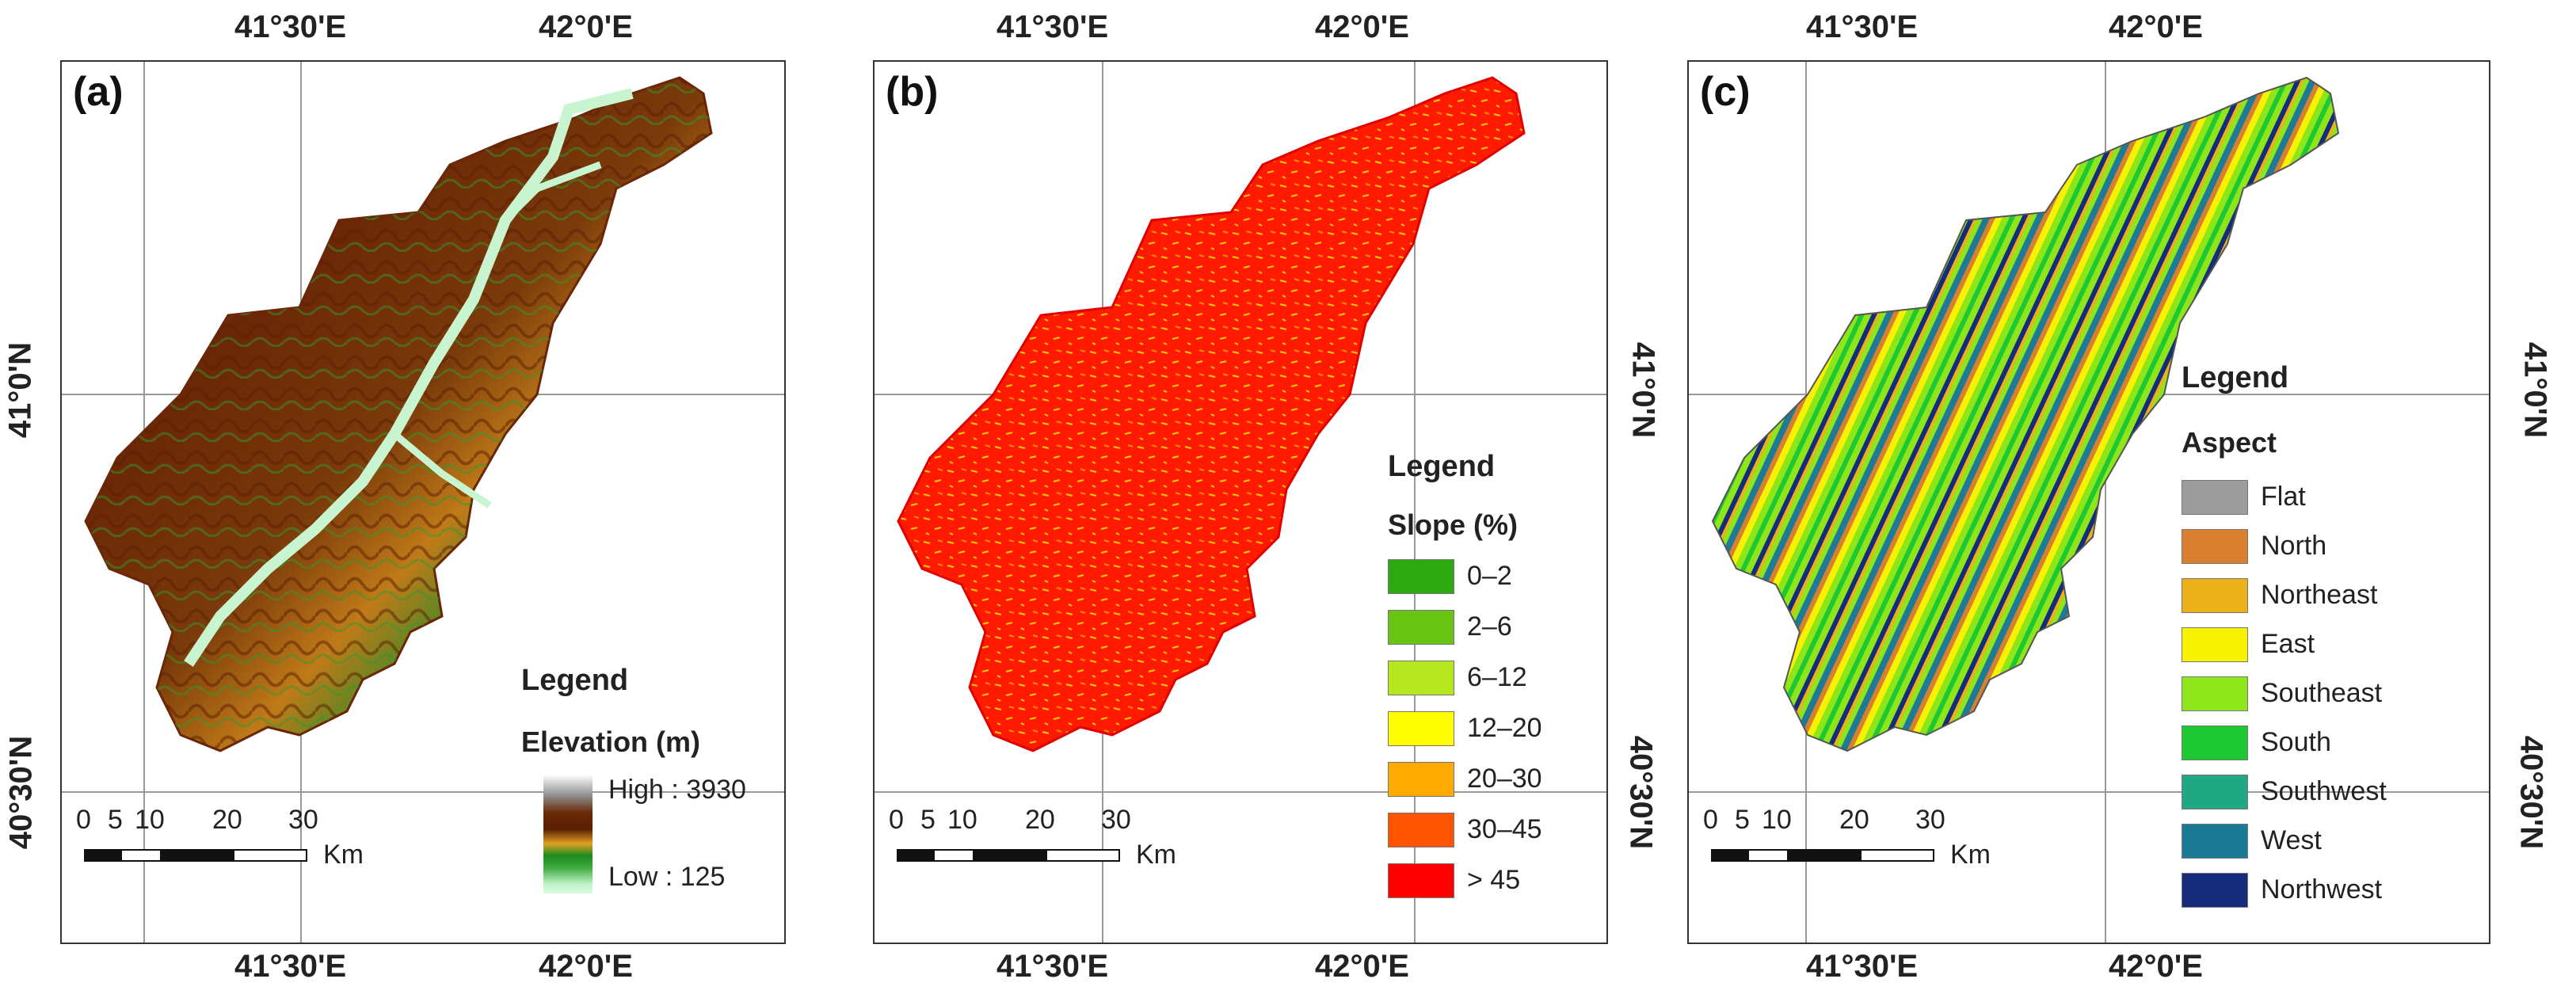 The image size is (2576, 994). I want to click on aspect-legend-label-2: Northeast, so click(2319, 595).